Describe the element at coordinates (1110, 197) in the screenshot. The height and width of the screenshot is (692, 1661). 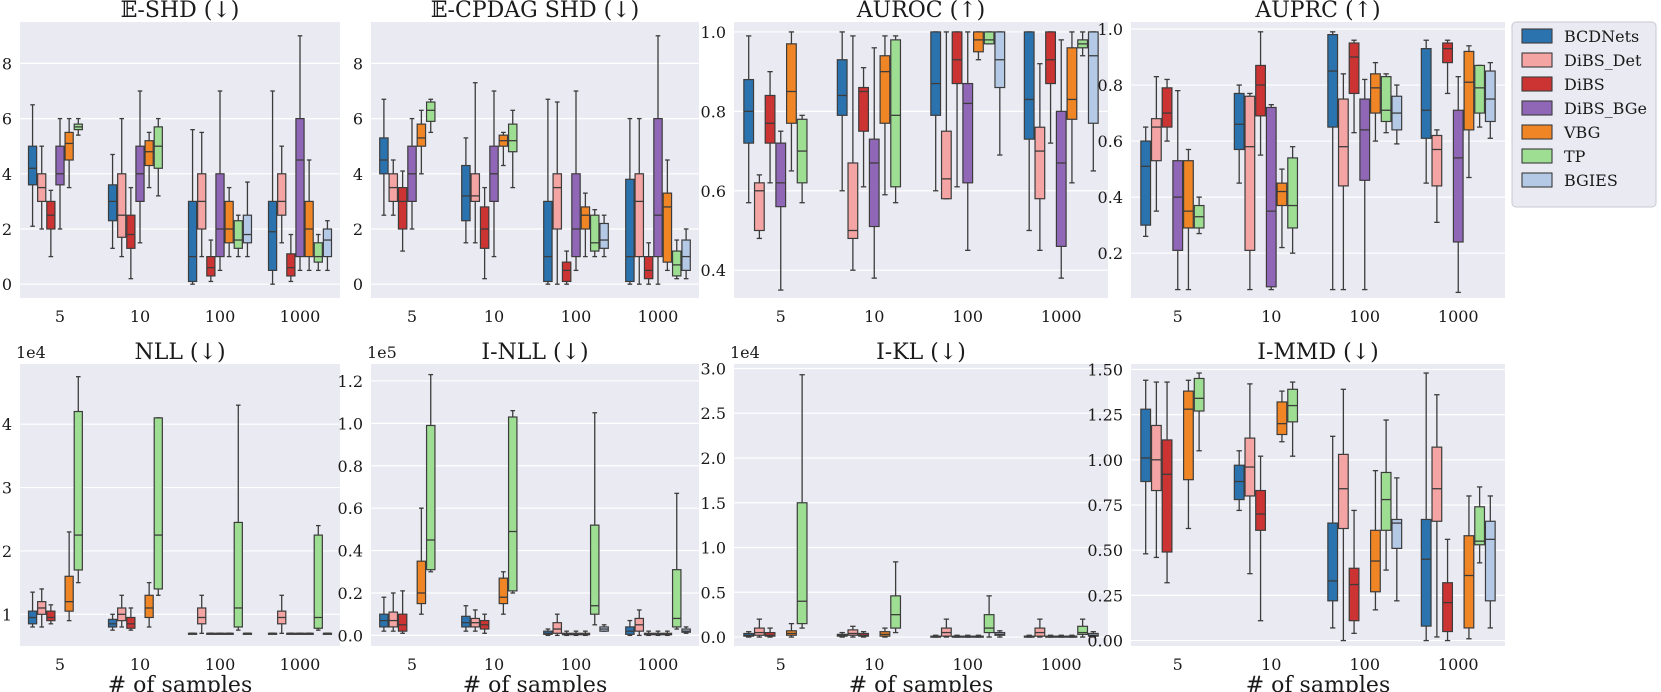
I see `panel-auprc-ytick-label: 0.4` at that location.